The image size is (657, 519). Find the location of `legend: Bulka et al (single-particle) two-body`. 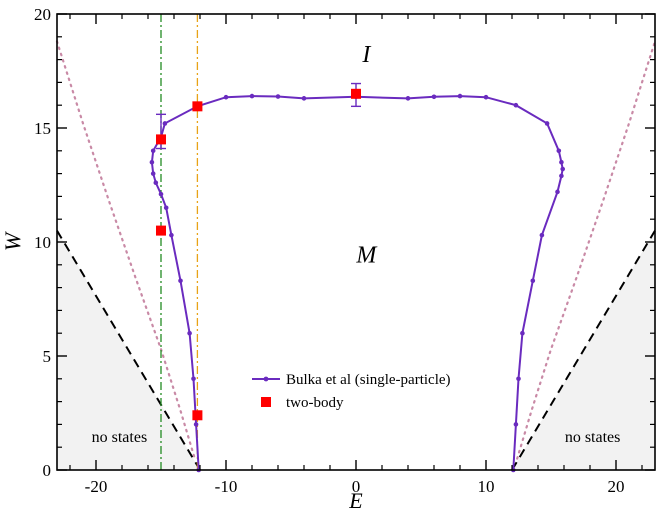

legend: Bulka et al (single-particle) two-body is located at coordinates (351, 391).